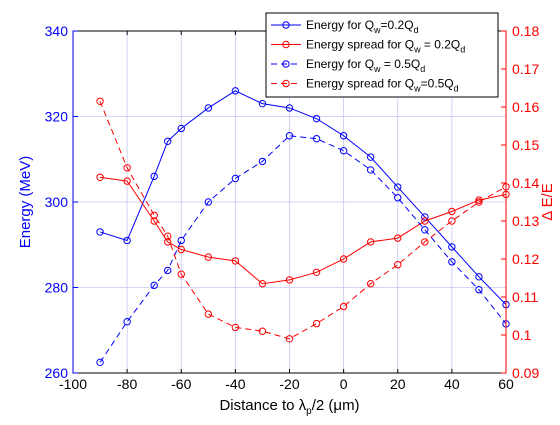 This screenshot has height=425, width=560. What do you see at coordinates (309, 411) in the screenshot?
I see `x-axis-title-subscript: p` at bounding box center [309, 411].